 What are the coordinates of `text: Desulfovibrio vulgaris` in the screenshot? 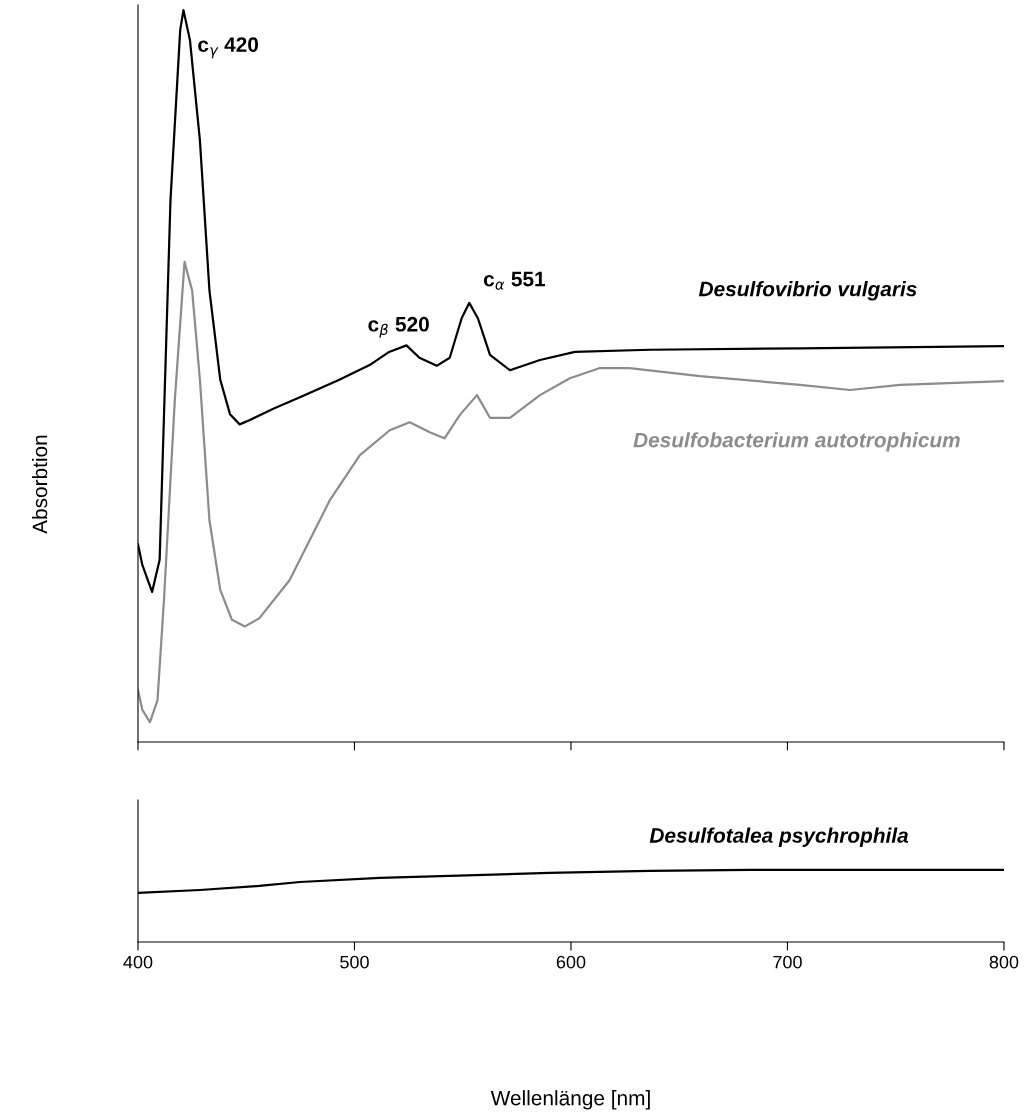 It's located at (807, 291).